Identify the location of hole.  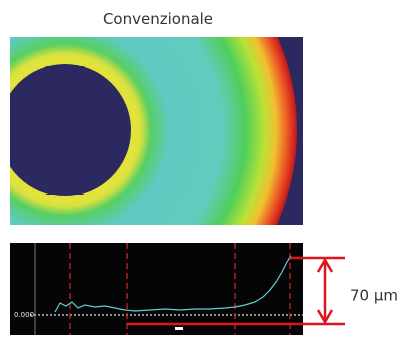
(70, 130).